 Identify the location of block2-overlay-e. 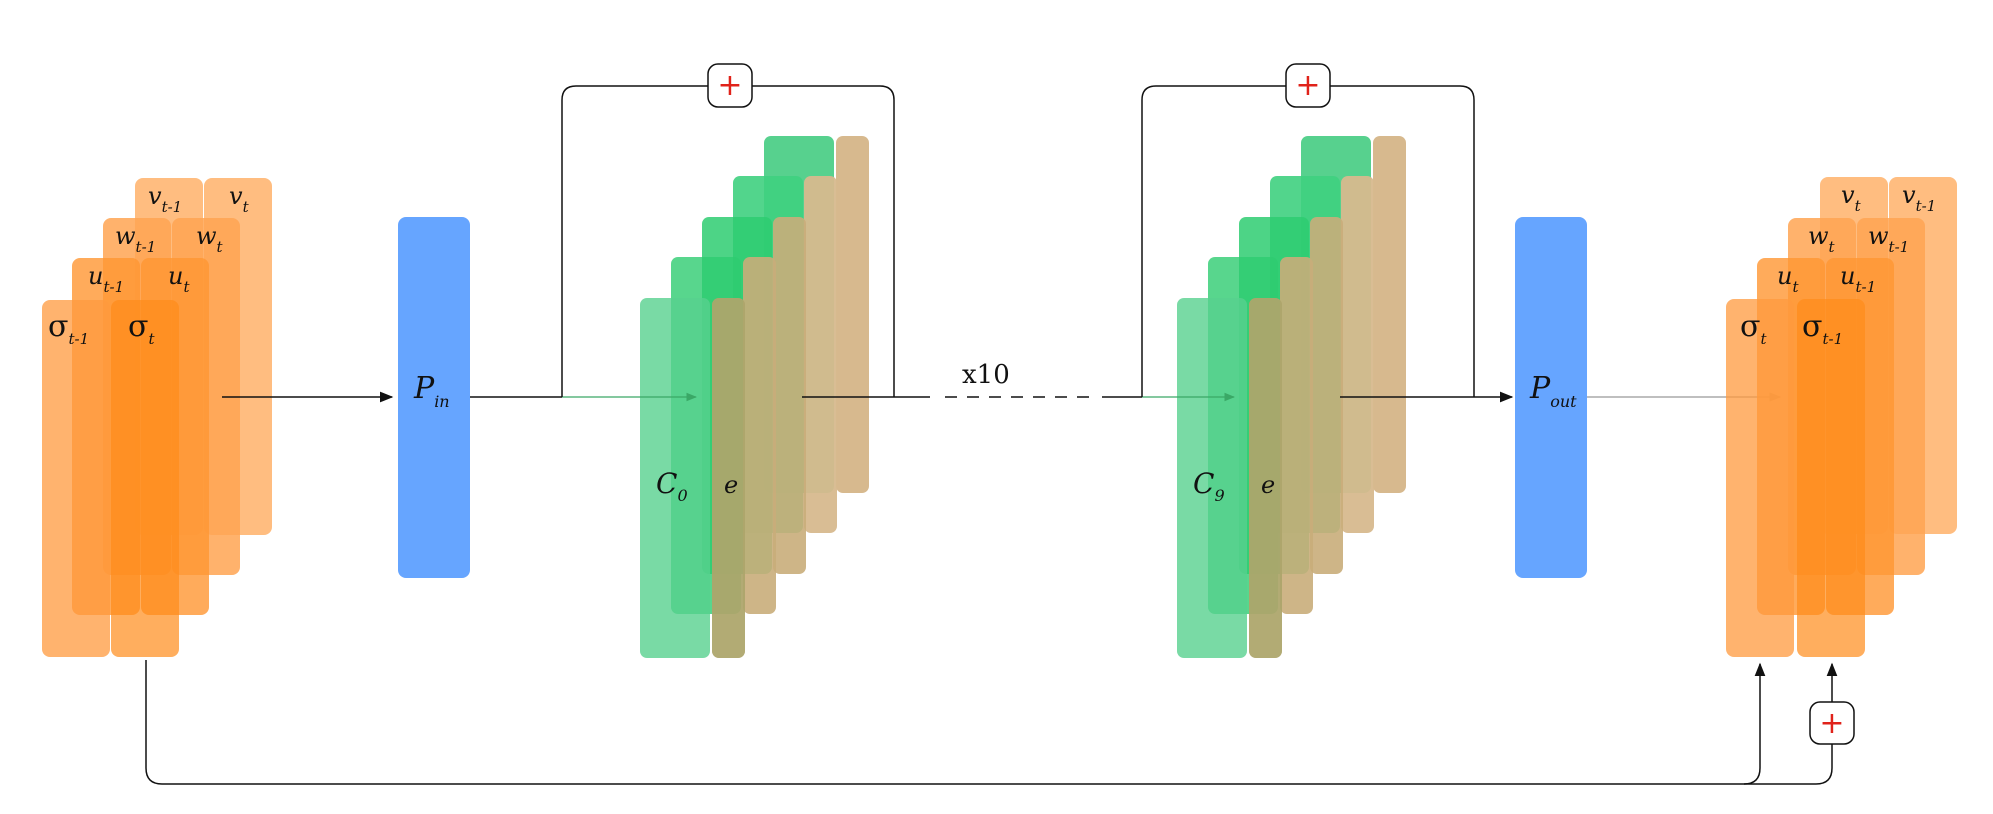
(1265, 478).